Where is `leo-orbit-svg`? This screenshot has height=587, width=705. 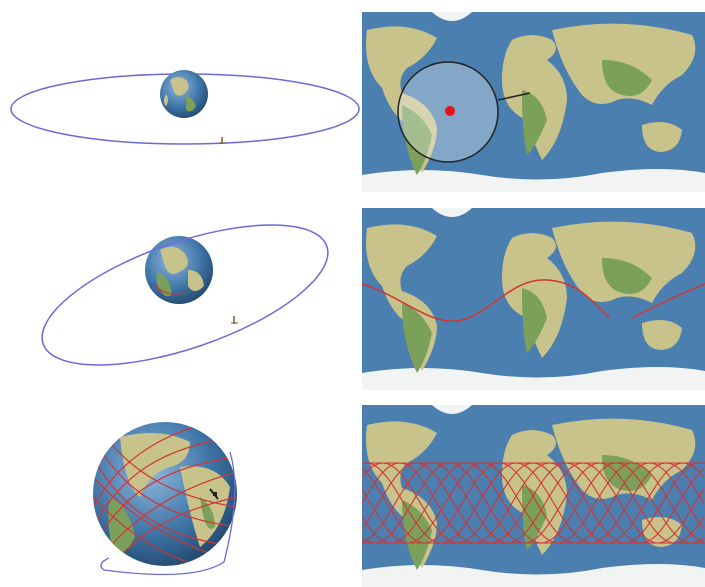
leo-orbit-svg is located at coordinates (165, 499).